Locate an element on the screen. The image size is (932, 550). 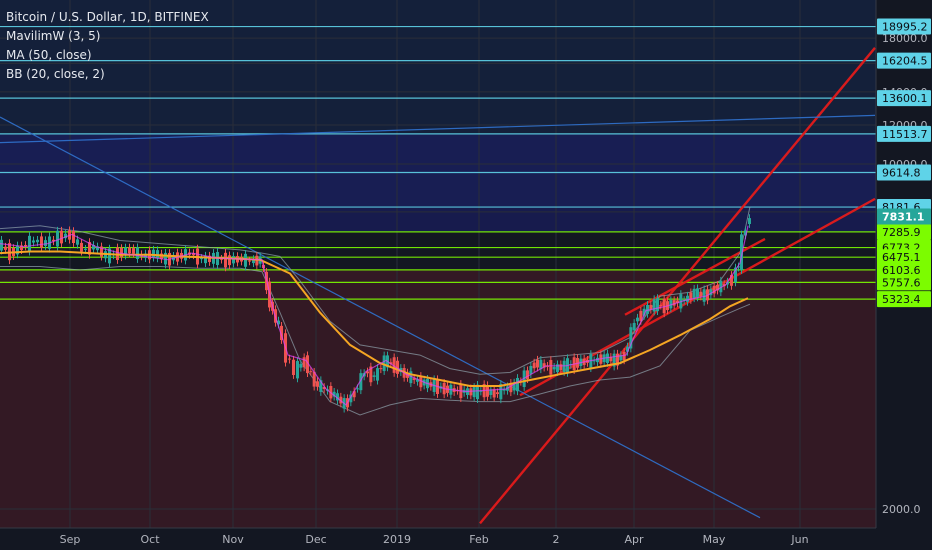
level-price-label: 13600.1 is located at coordinates (905, 98).